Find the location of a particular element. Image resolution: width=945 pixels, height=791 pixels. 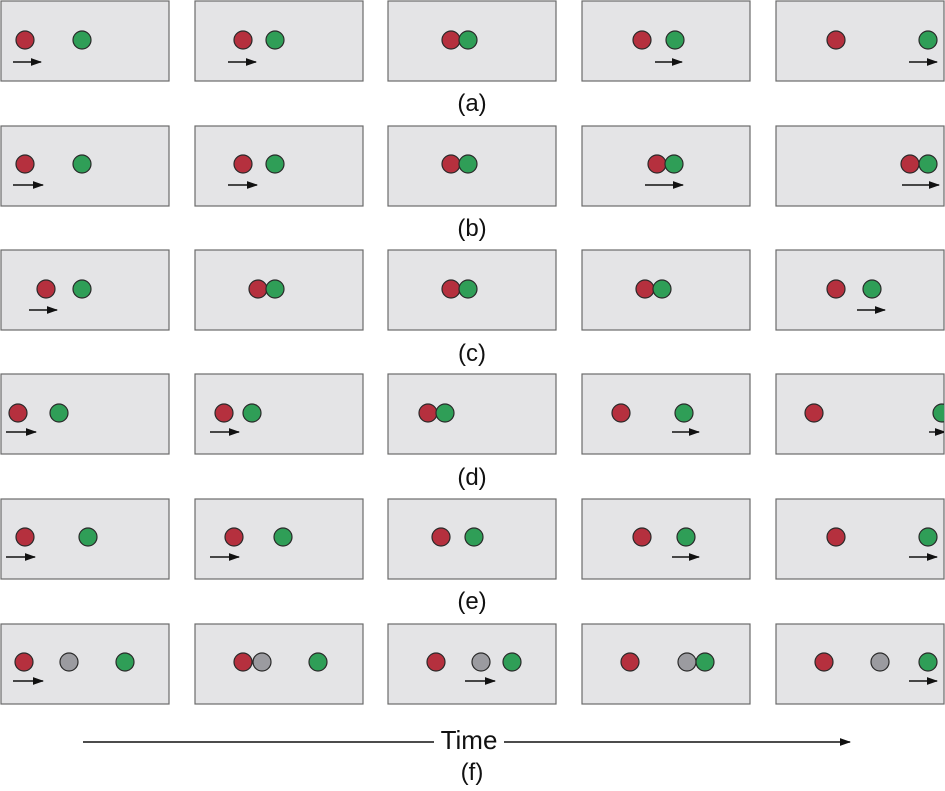

row-label: (d) is located at coordinates (471, 477).